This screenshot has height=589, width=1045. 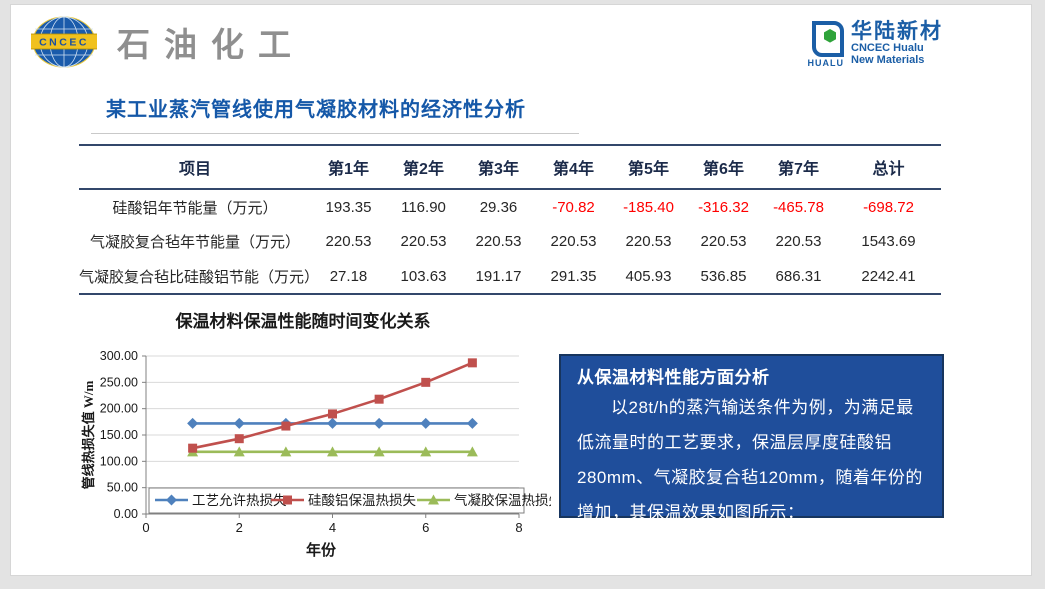 What do you see at coordinates (888, 241) in the screenshot?
I see `table-cell: 1543.69` at bounding box center [888, 241].